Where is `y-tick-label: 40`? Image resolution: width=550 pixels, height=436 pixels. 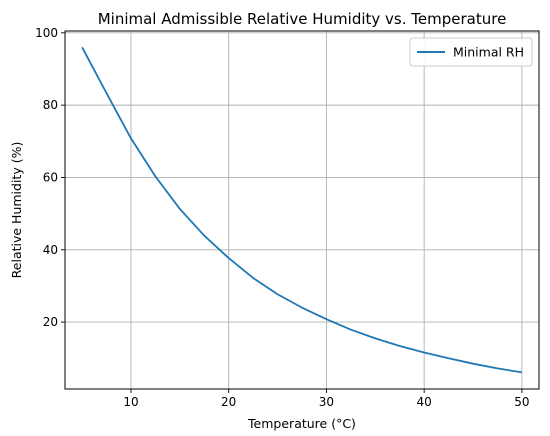
y-tick-label: 40 is located at coordinates (50, 250).